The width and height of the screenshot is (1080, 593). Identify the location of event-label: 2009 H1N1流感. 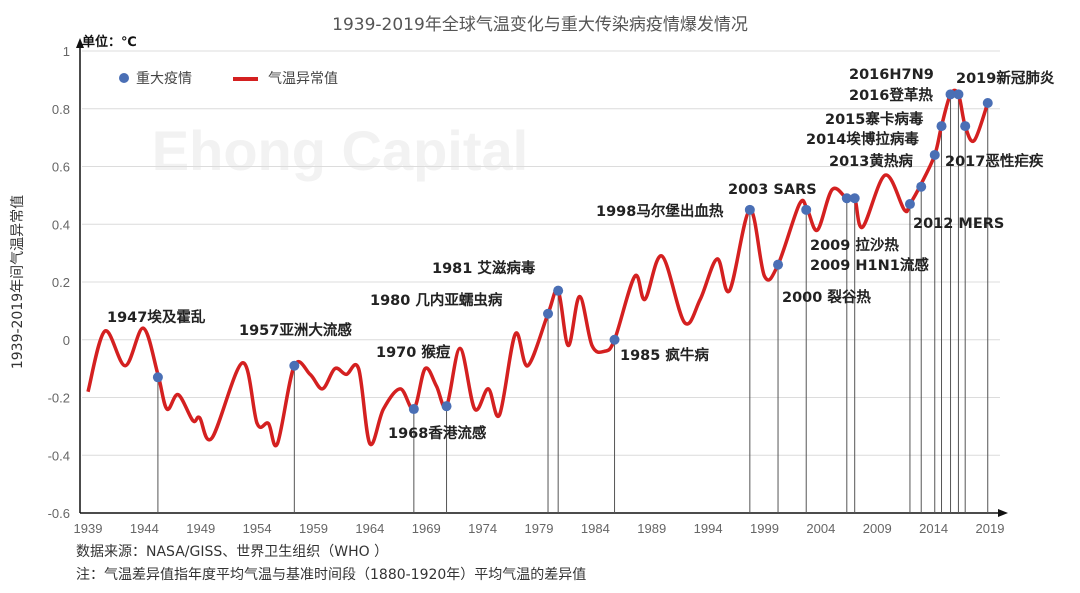
(869, 265).